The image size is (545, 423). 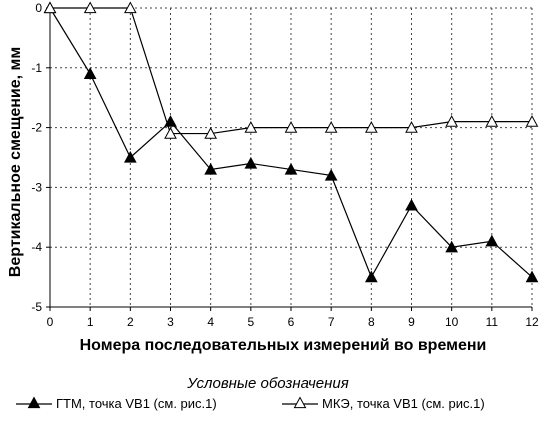 What do you see at coordinates (15, 162) in the screenshot?
I see `y-axis-label: Вертикальное смещение, мм` at bounding box center [15, 162].